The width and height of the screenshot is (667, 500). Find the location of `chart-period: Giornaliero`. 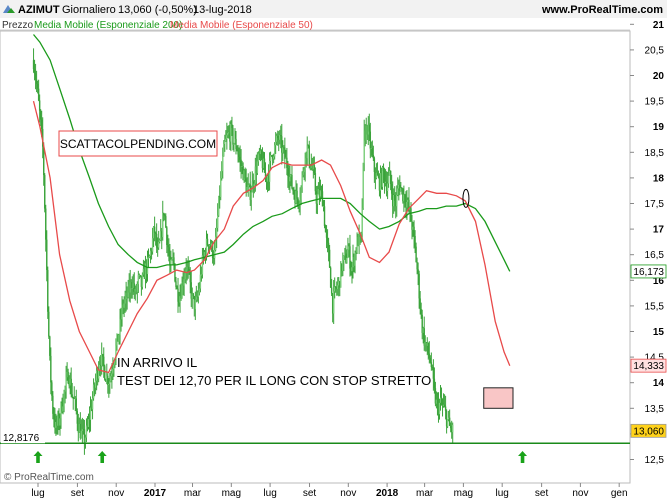

chart-period: Giornaliero is located at coordinates (89, 10).